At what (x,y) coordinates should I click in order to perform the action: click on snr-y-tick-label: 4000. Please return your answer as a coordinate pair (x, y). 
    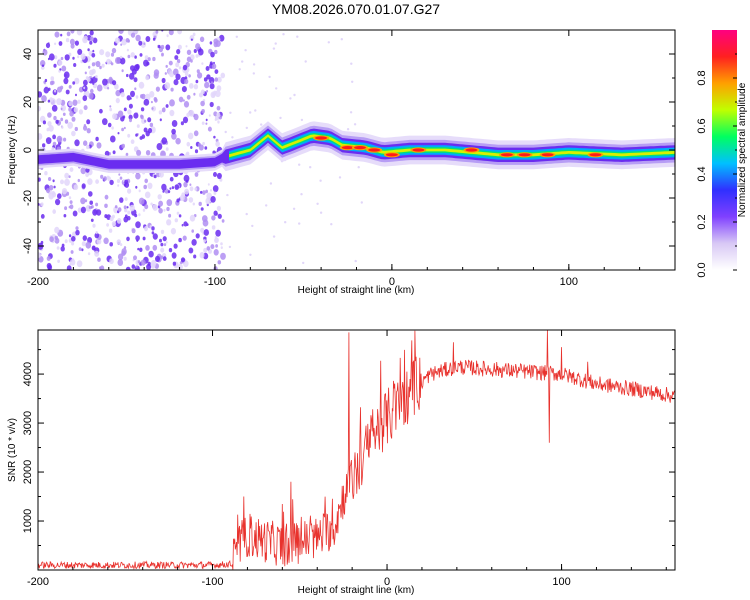
    Looking at the image, I should click on (28, 374).